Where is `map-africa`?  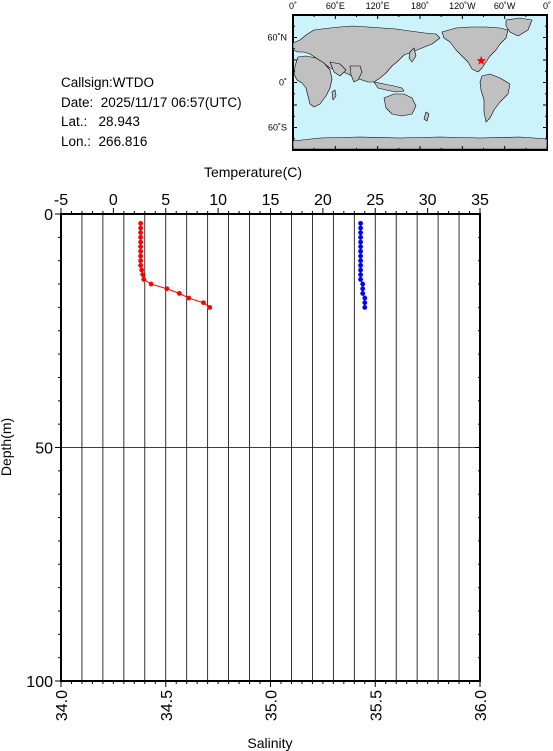
map-africa is located at coordinates (313, 81).